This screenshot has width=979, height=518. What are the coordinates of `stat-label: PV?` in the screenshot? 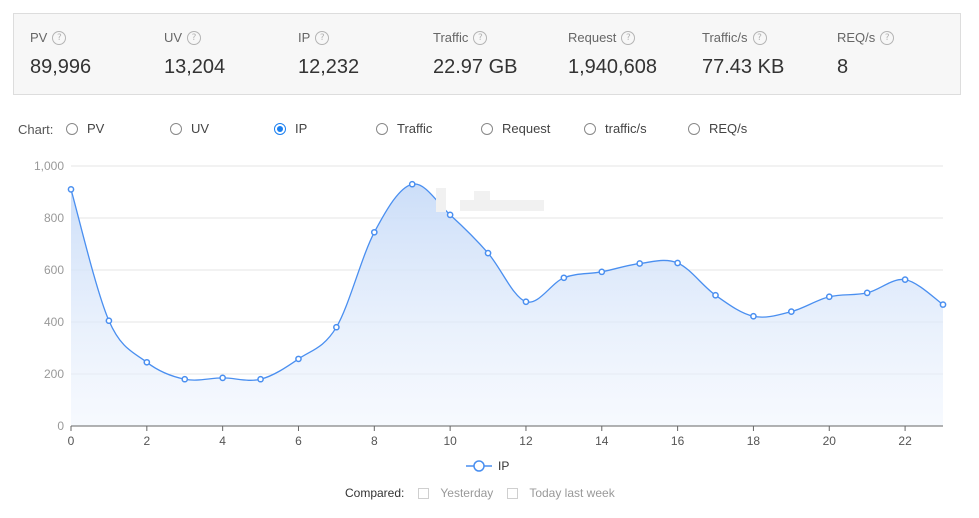 It's located at (48, 37).